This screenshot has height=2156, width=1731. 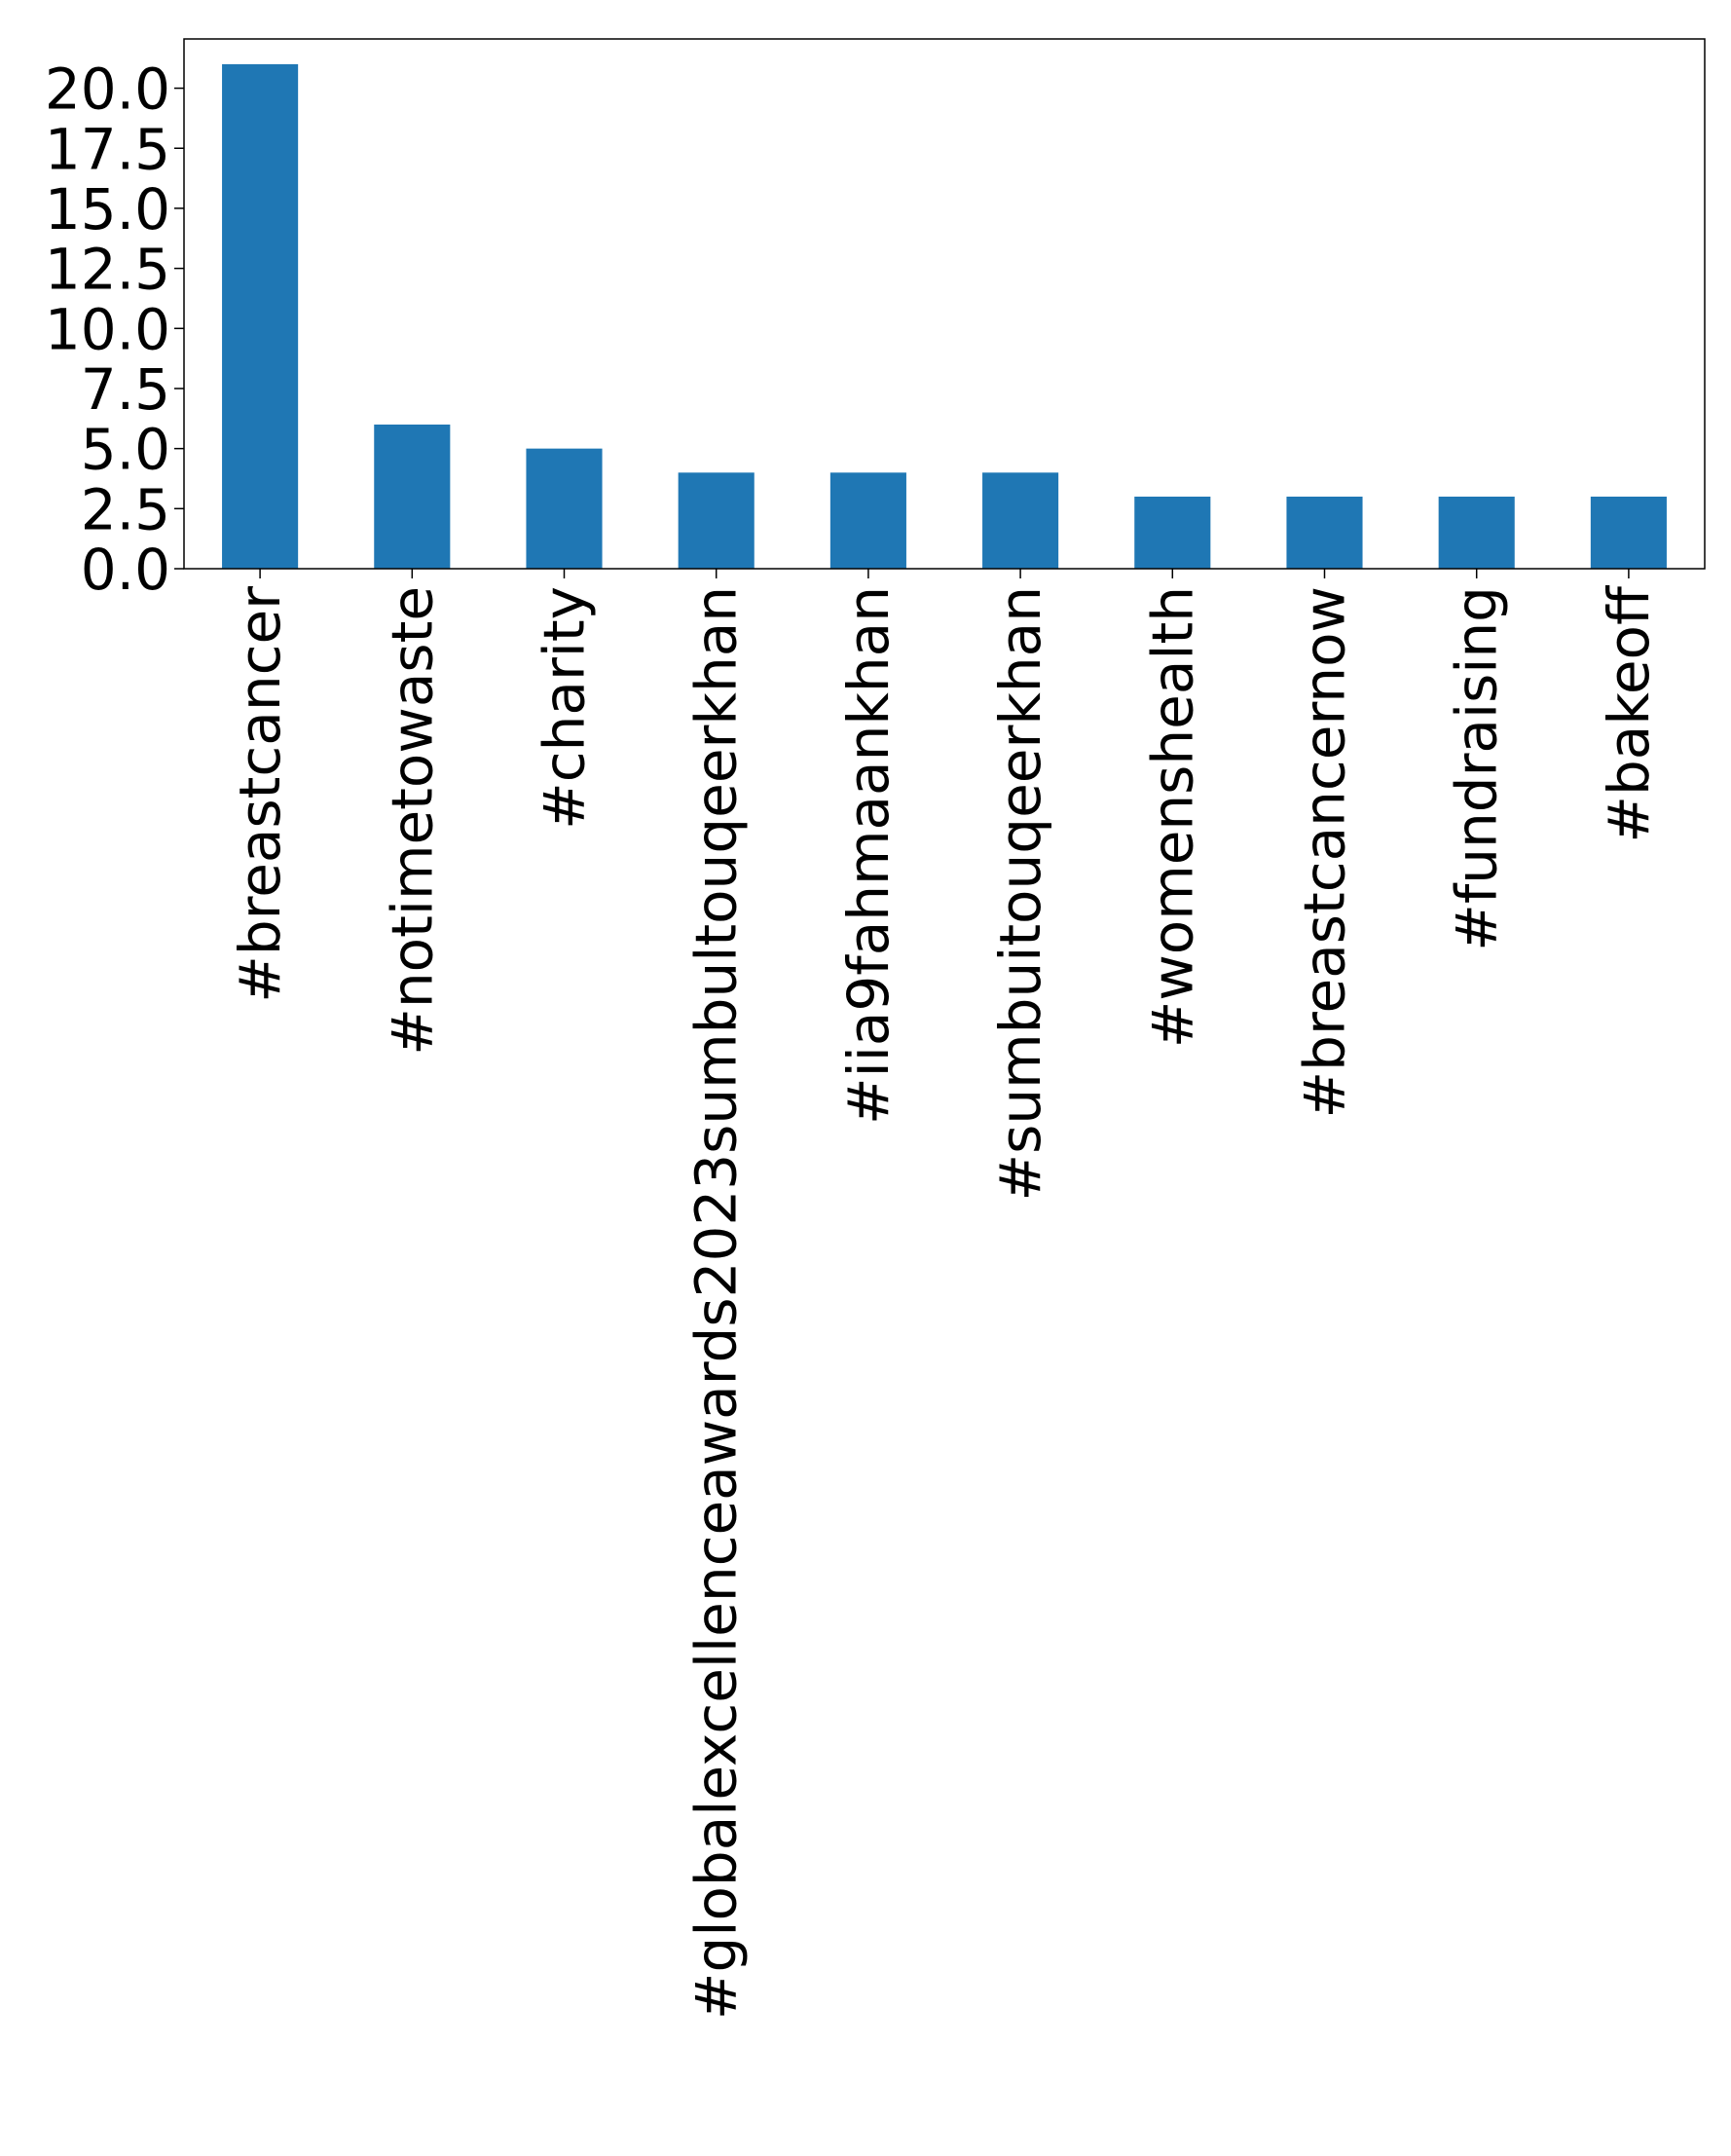 I want to click on y-axis: 0.02.55.07.510.012.515.017.520.0, so click(x=114, y=330).